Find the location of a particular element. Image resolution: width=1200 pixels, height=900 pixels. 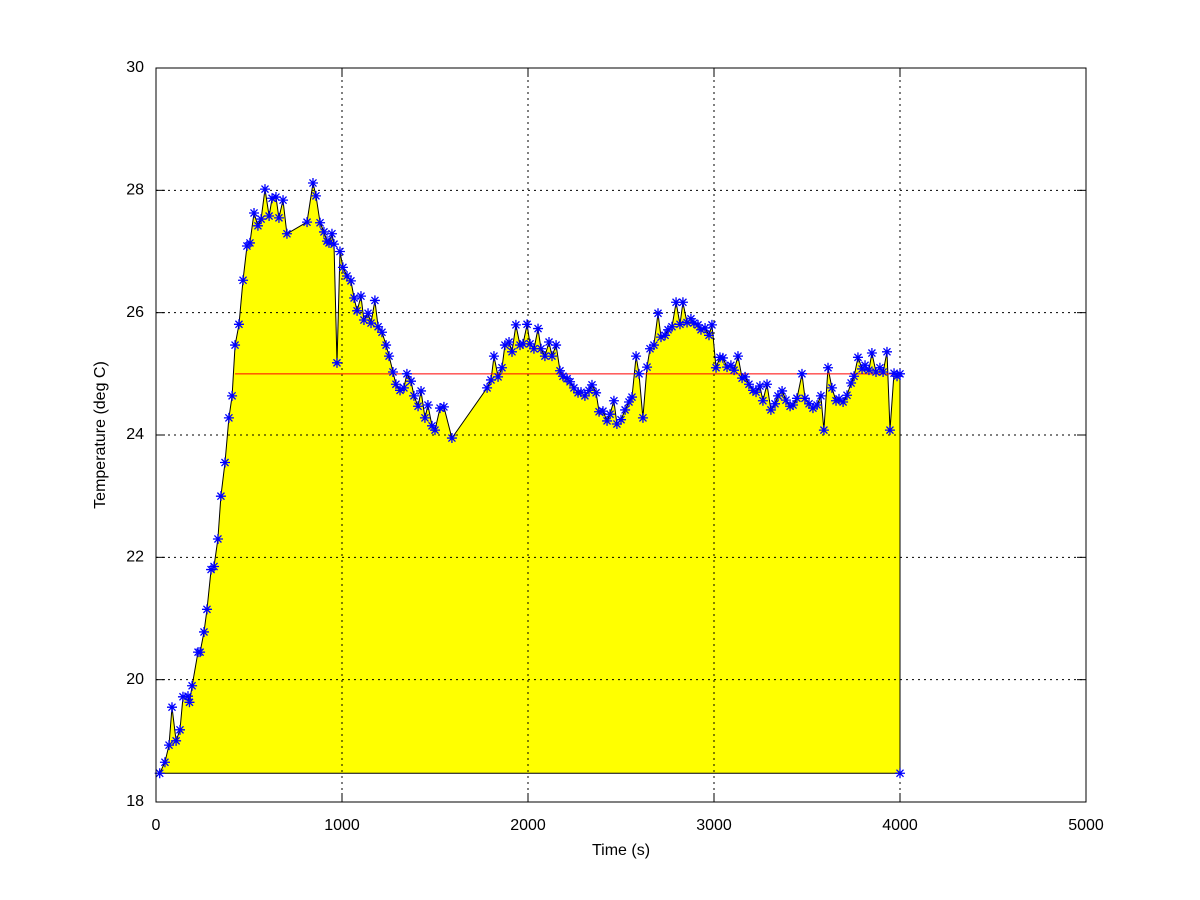

y-tick-label: 28 is located at coordinates (135, 190).